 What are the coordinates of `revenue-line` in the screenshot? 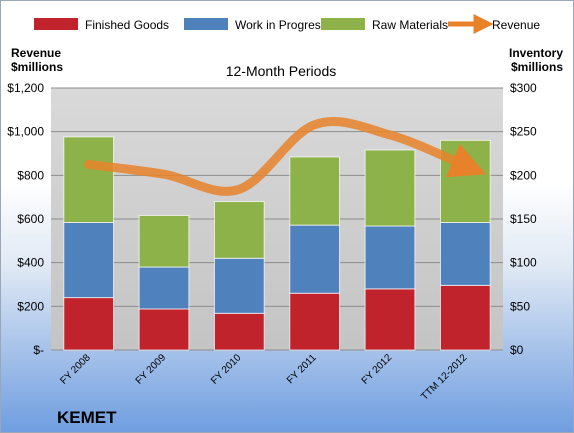 It's located at (285, 156).